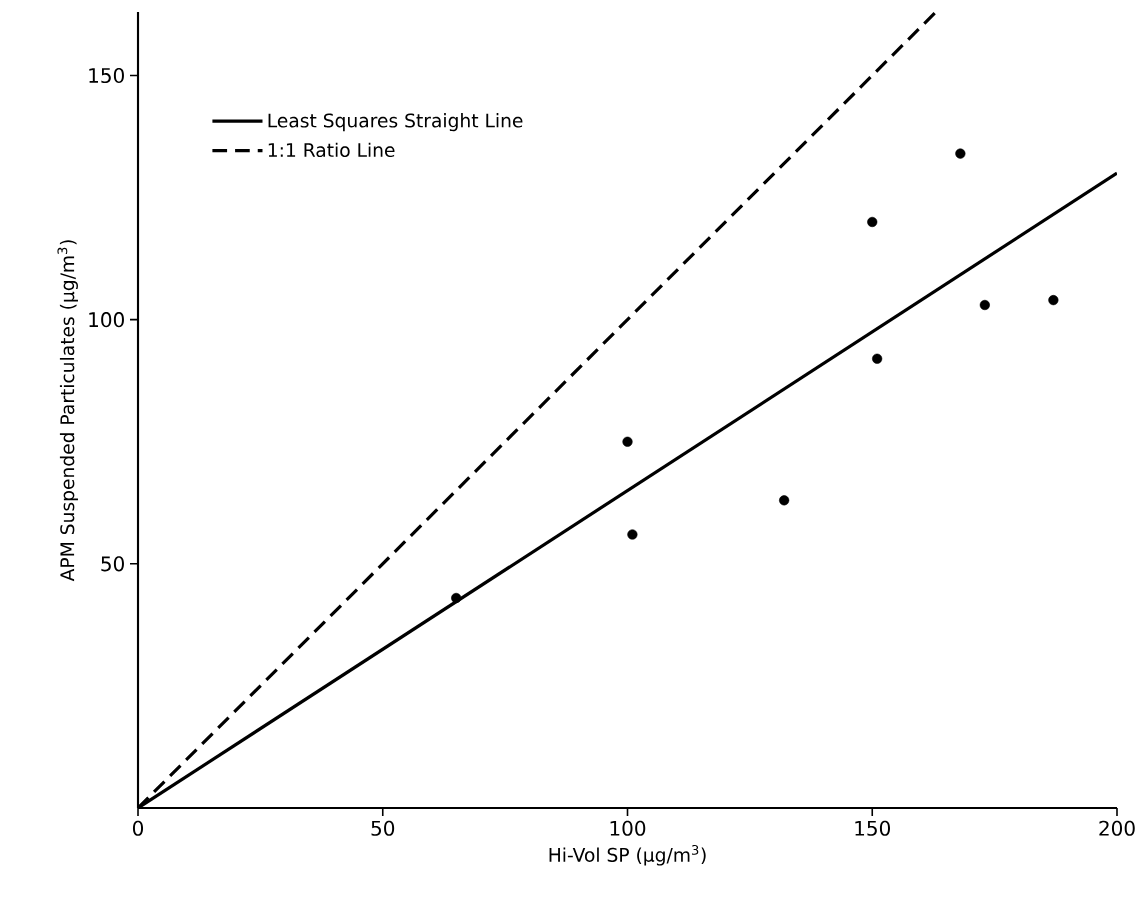 The height and width of the screenshot is (907, 1147). What do you see at coordinates (628, 828) in the screenshot?
I see `x-tick-label: 100` at bounding box center [628, 828].